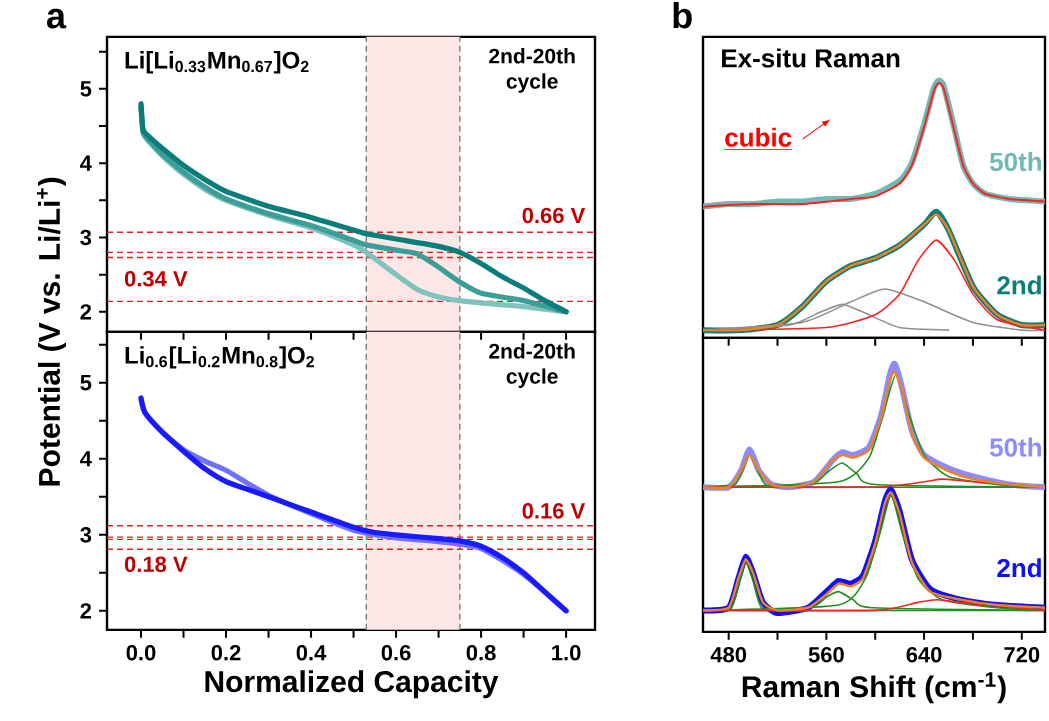 The height and width of the screenshot is (721, 1049). What do you see at coordinates (481, 653) in the screenshot?
I see `x-tick-label: 0.8` at bounding box center [481, 653].